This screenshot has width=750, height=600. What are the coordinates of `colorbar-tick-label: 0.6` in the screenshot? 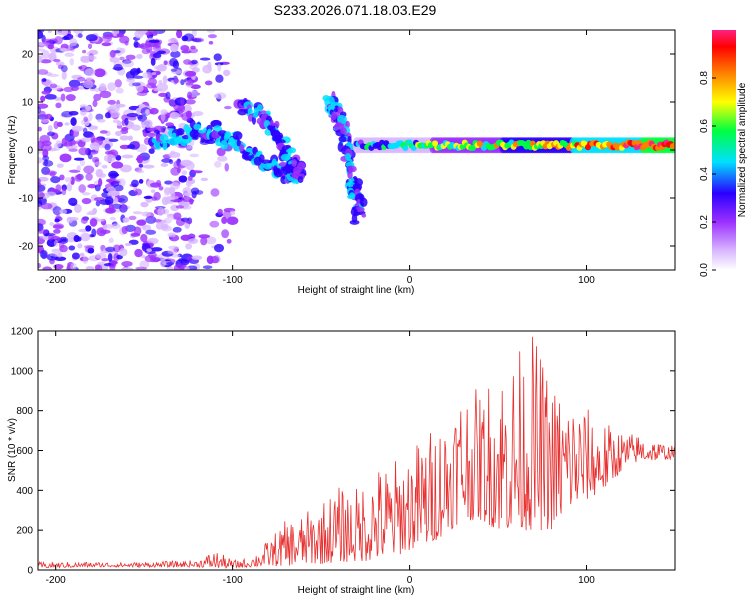 It's located at (704, 126).